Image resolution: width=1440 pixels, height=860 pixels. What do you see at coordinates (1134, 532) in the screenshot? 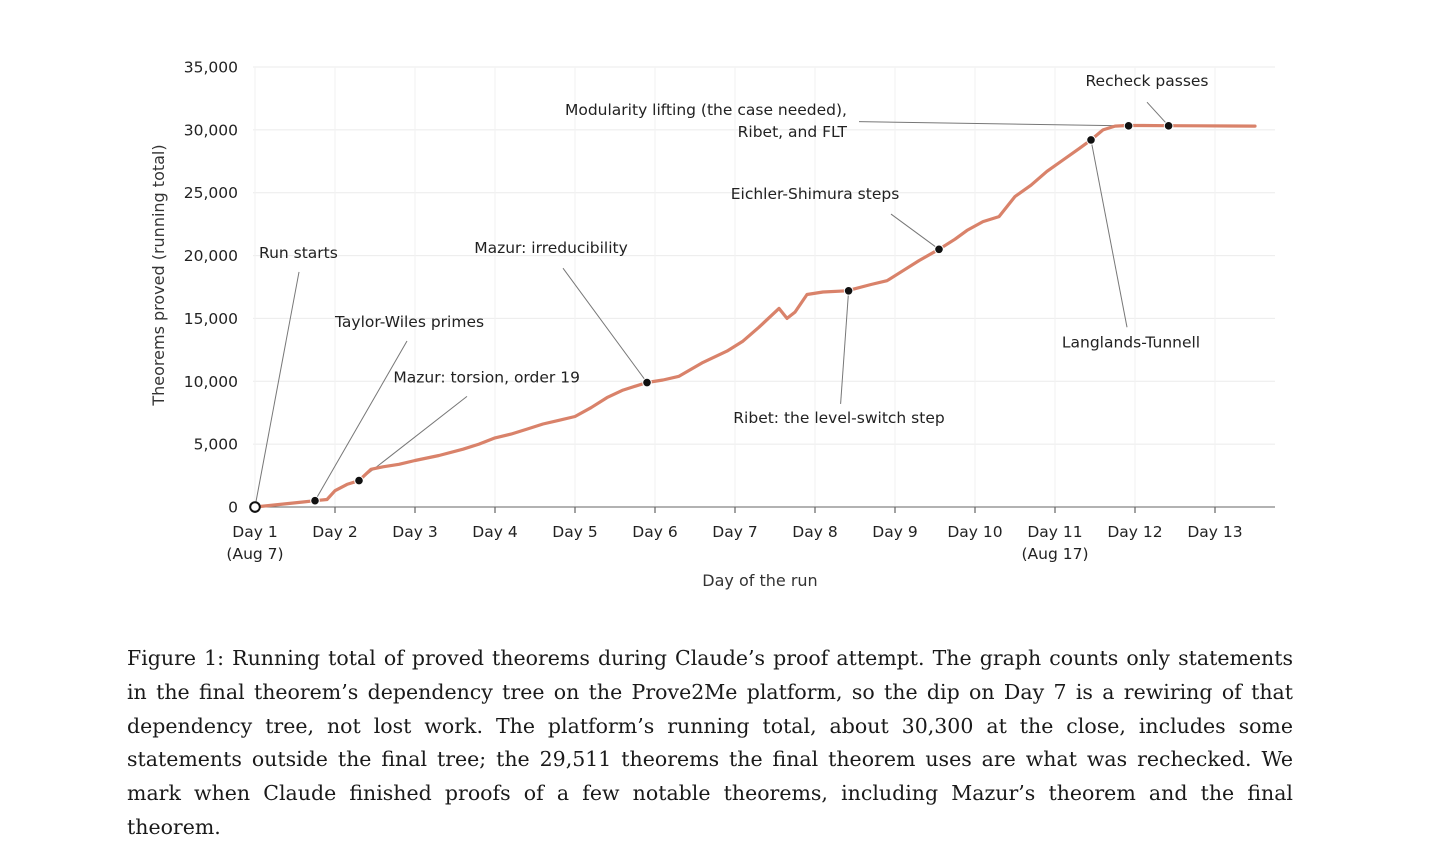
I see `x-tick-label: Day 12` at bounding box center [1134, 532].